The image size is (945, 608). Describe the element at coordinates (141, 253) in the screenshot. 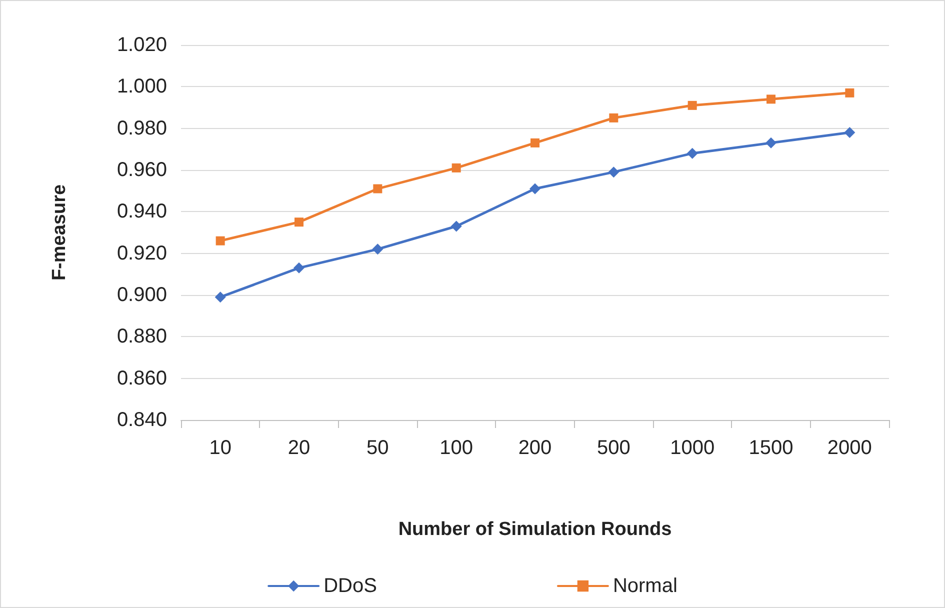

I see `y-tick-label: 0.920` at that location.